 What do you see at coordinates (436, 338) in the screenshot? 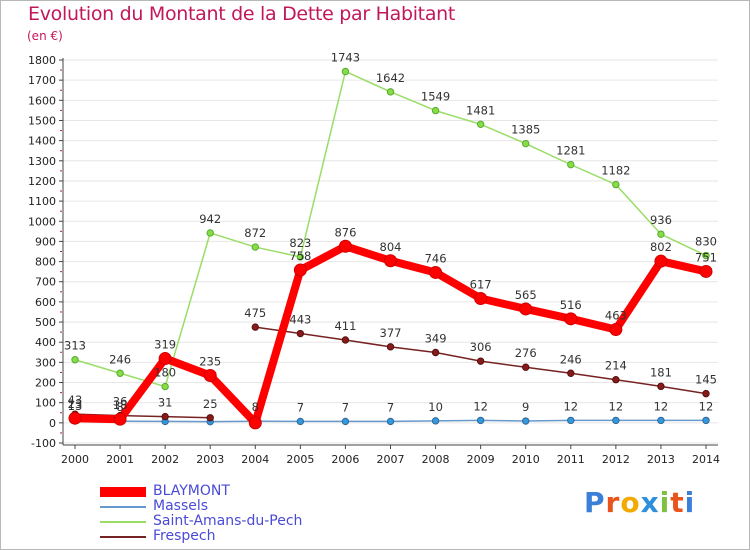
I see `data-label-frespech: 349` at bounding box center [436, 338].